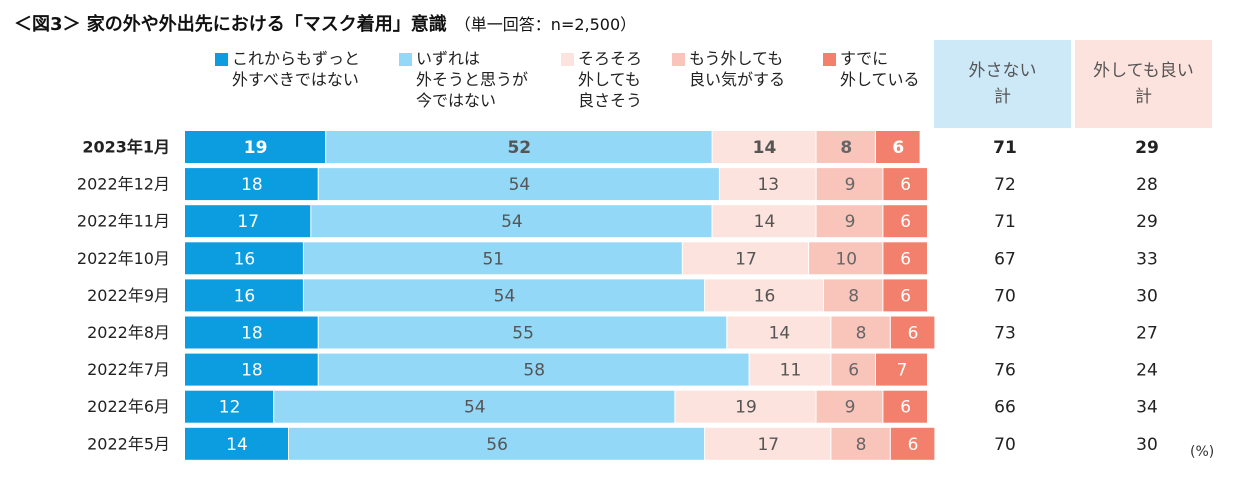 The width and height of the screenshot is (1245, 481). Describe the element at coordinates (1005, 259) in the screenshot. I see `total-keep-mask: 67` at that location.